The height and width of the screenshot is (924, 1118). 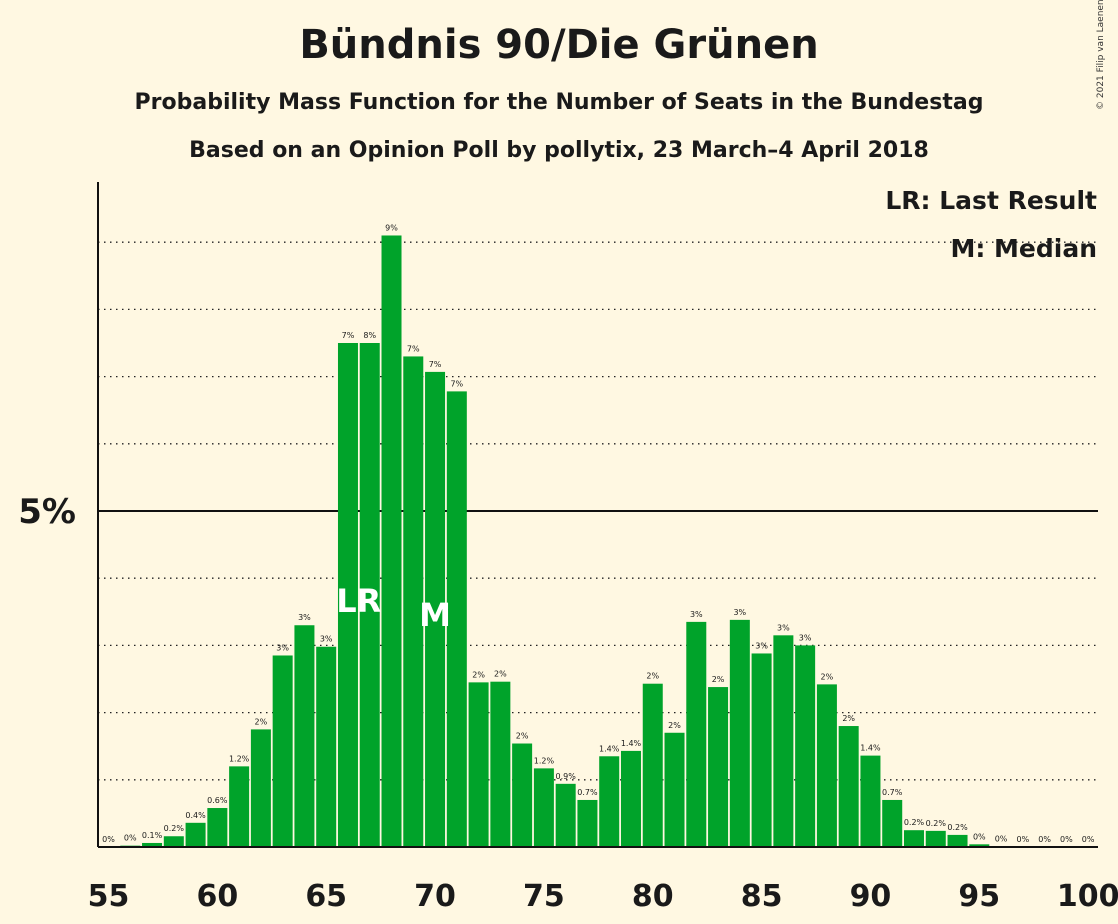 I want to click on data-label-seat-73: 2%, so click(x=500, y=674).